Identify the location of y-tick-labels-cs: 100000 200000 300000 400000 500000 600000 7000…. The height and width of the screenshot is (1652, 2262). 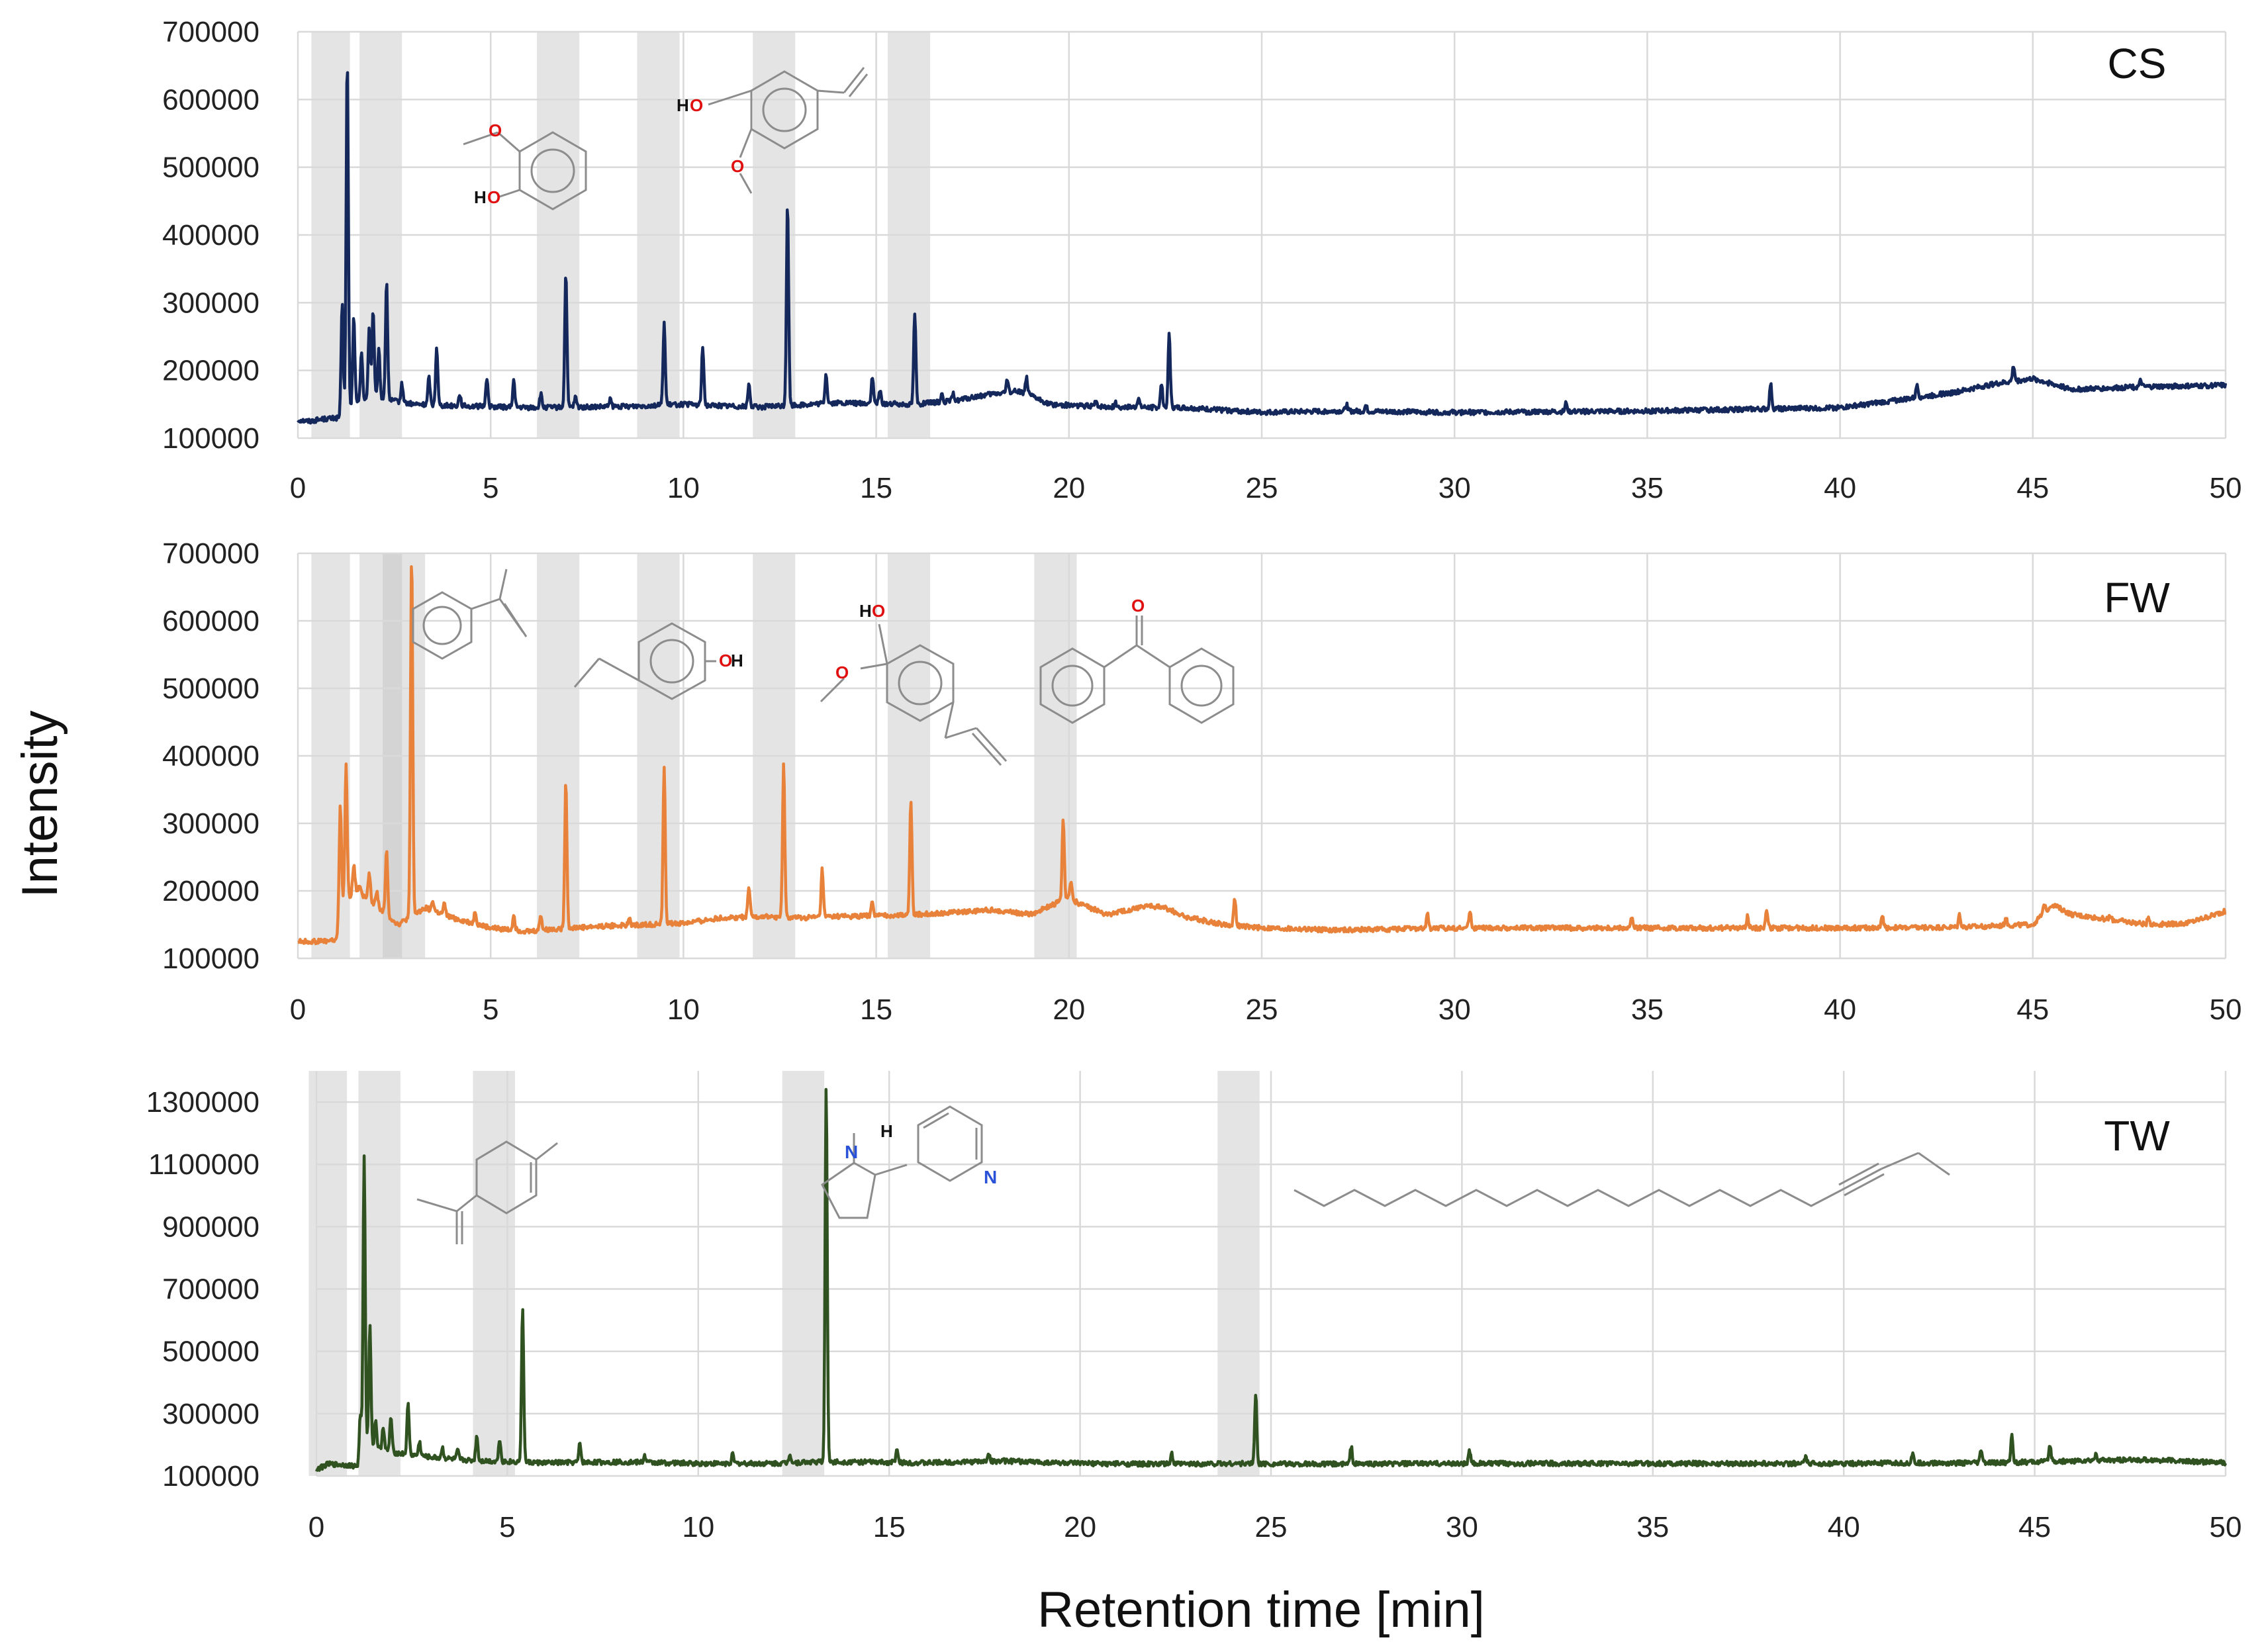
(210, 235).